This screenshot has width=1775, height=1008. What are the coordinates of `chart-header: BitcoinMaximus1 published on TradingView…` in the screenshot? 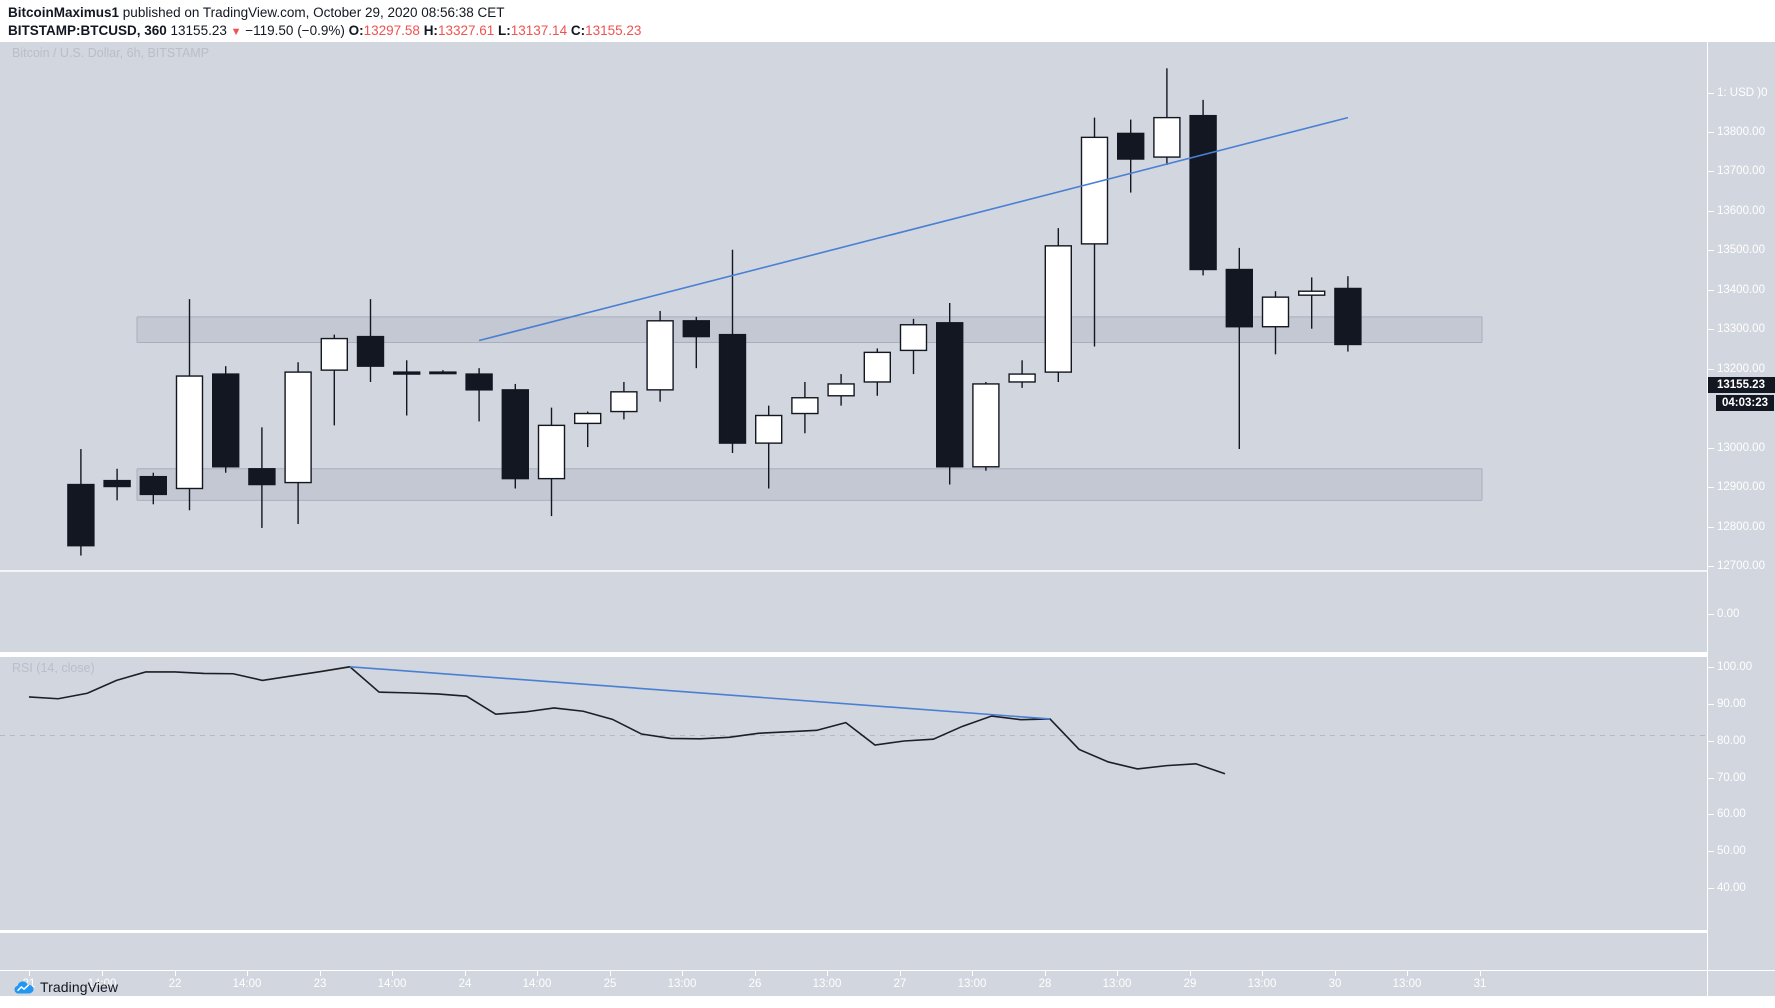 It's located at (887, 21).